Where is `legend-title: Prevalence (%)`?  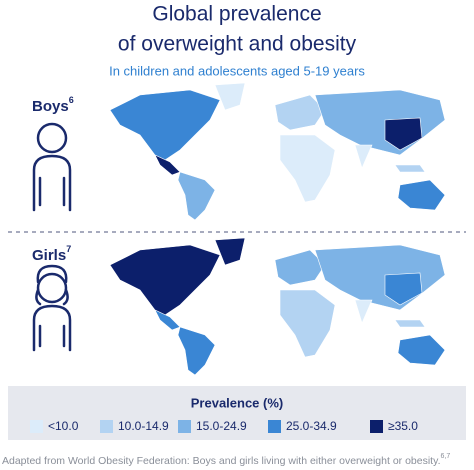 legend-title: Prevalence (%) is located at coordinates (237, 402).